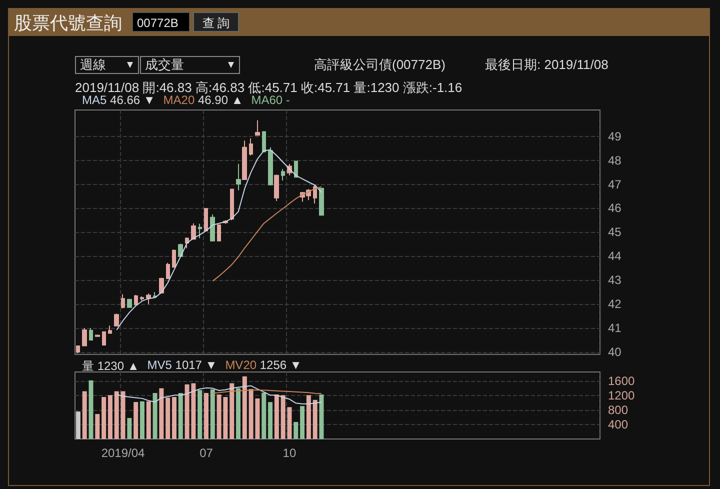 This screenshot has height=489, width=720. I want to click on y-tick-label: 1200, so click(622, 395).